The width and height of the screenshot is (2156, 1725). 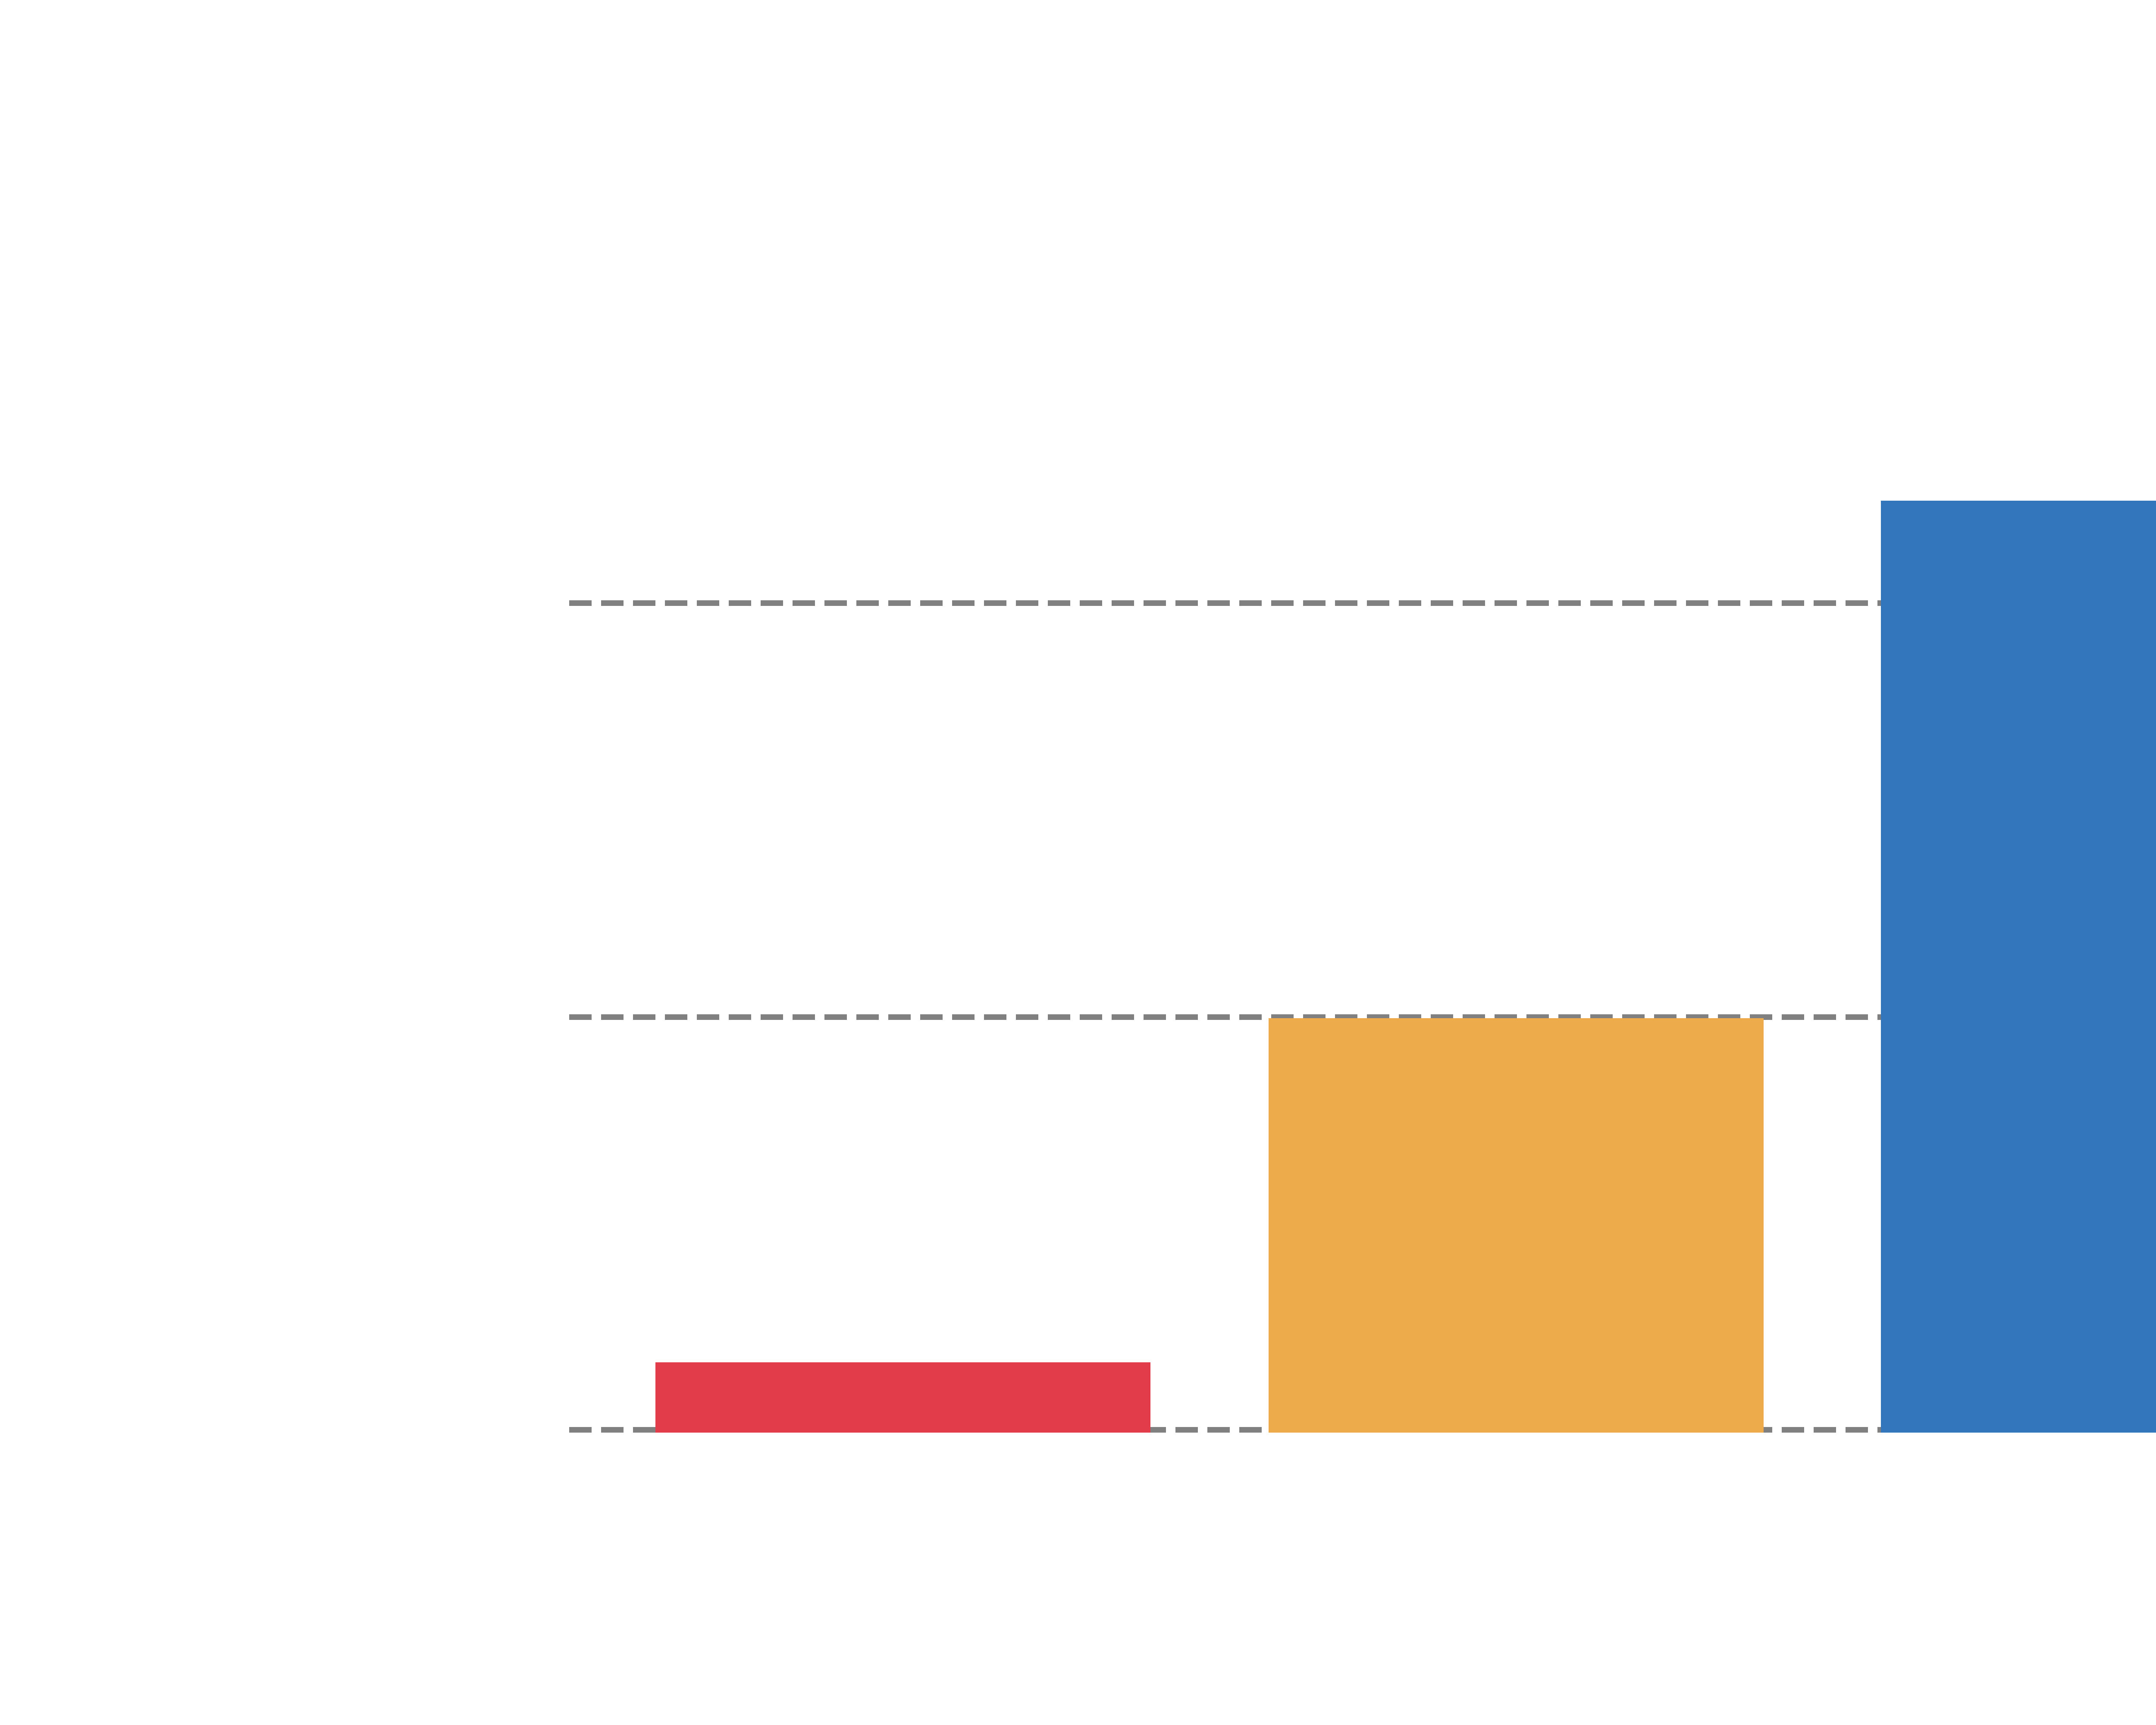 What do you see at coordinates (1362, 603) in the screenshot?
I see `gridline-dashed-top` at bounding box center [1362, 603].